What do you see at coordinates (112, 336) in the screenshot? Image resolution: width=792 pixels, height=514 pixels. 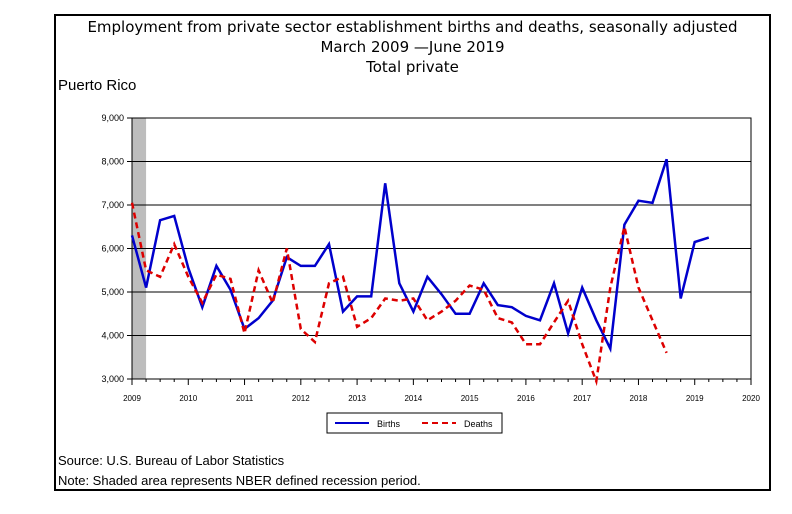 I see `y-tick-label: 4,000` at bounding box center [112, 336].